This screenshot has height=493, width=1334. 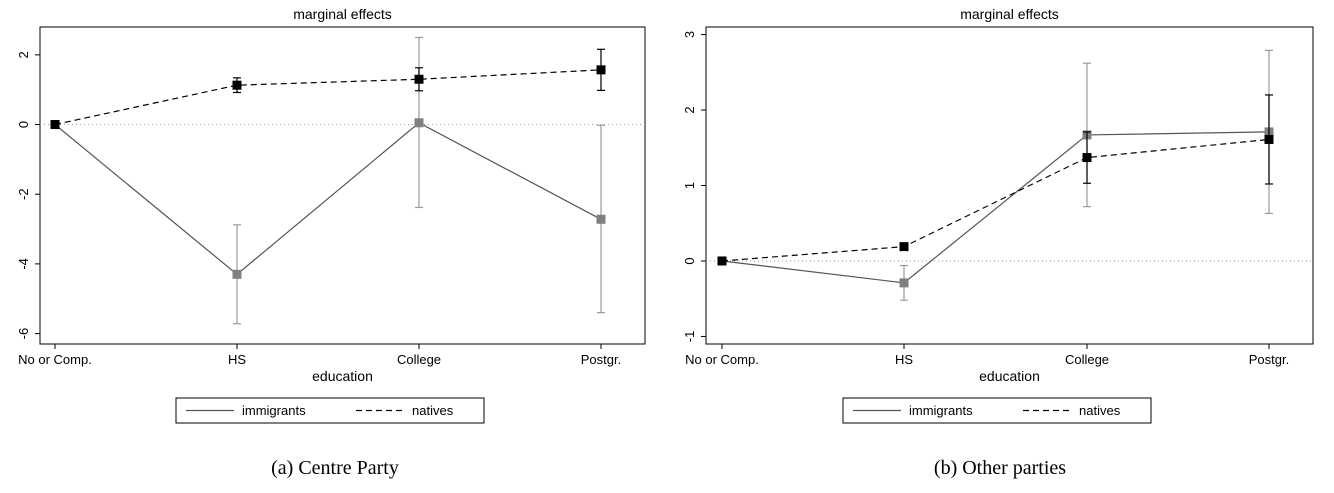 What do you see at coordinates (23, 334) in the screenshot?
I see `y-tick-label: -6` at bounding box center [23, 334].